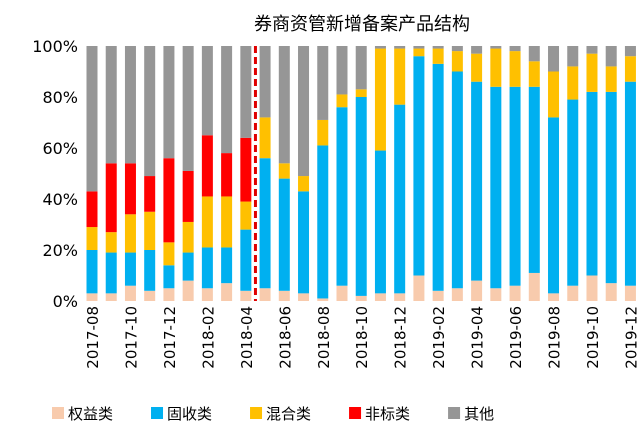 The image size is (644, 426). I want to click on x-tick-label: 2018-12, so click(401, 337).